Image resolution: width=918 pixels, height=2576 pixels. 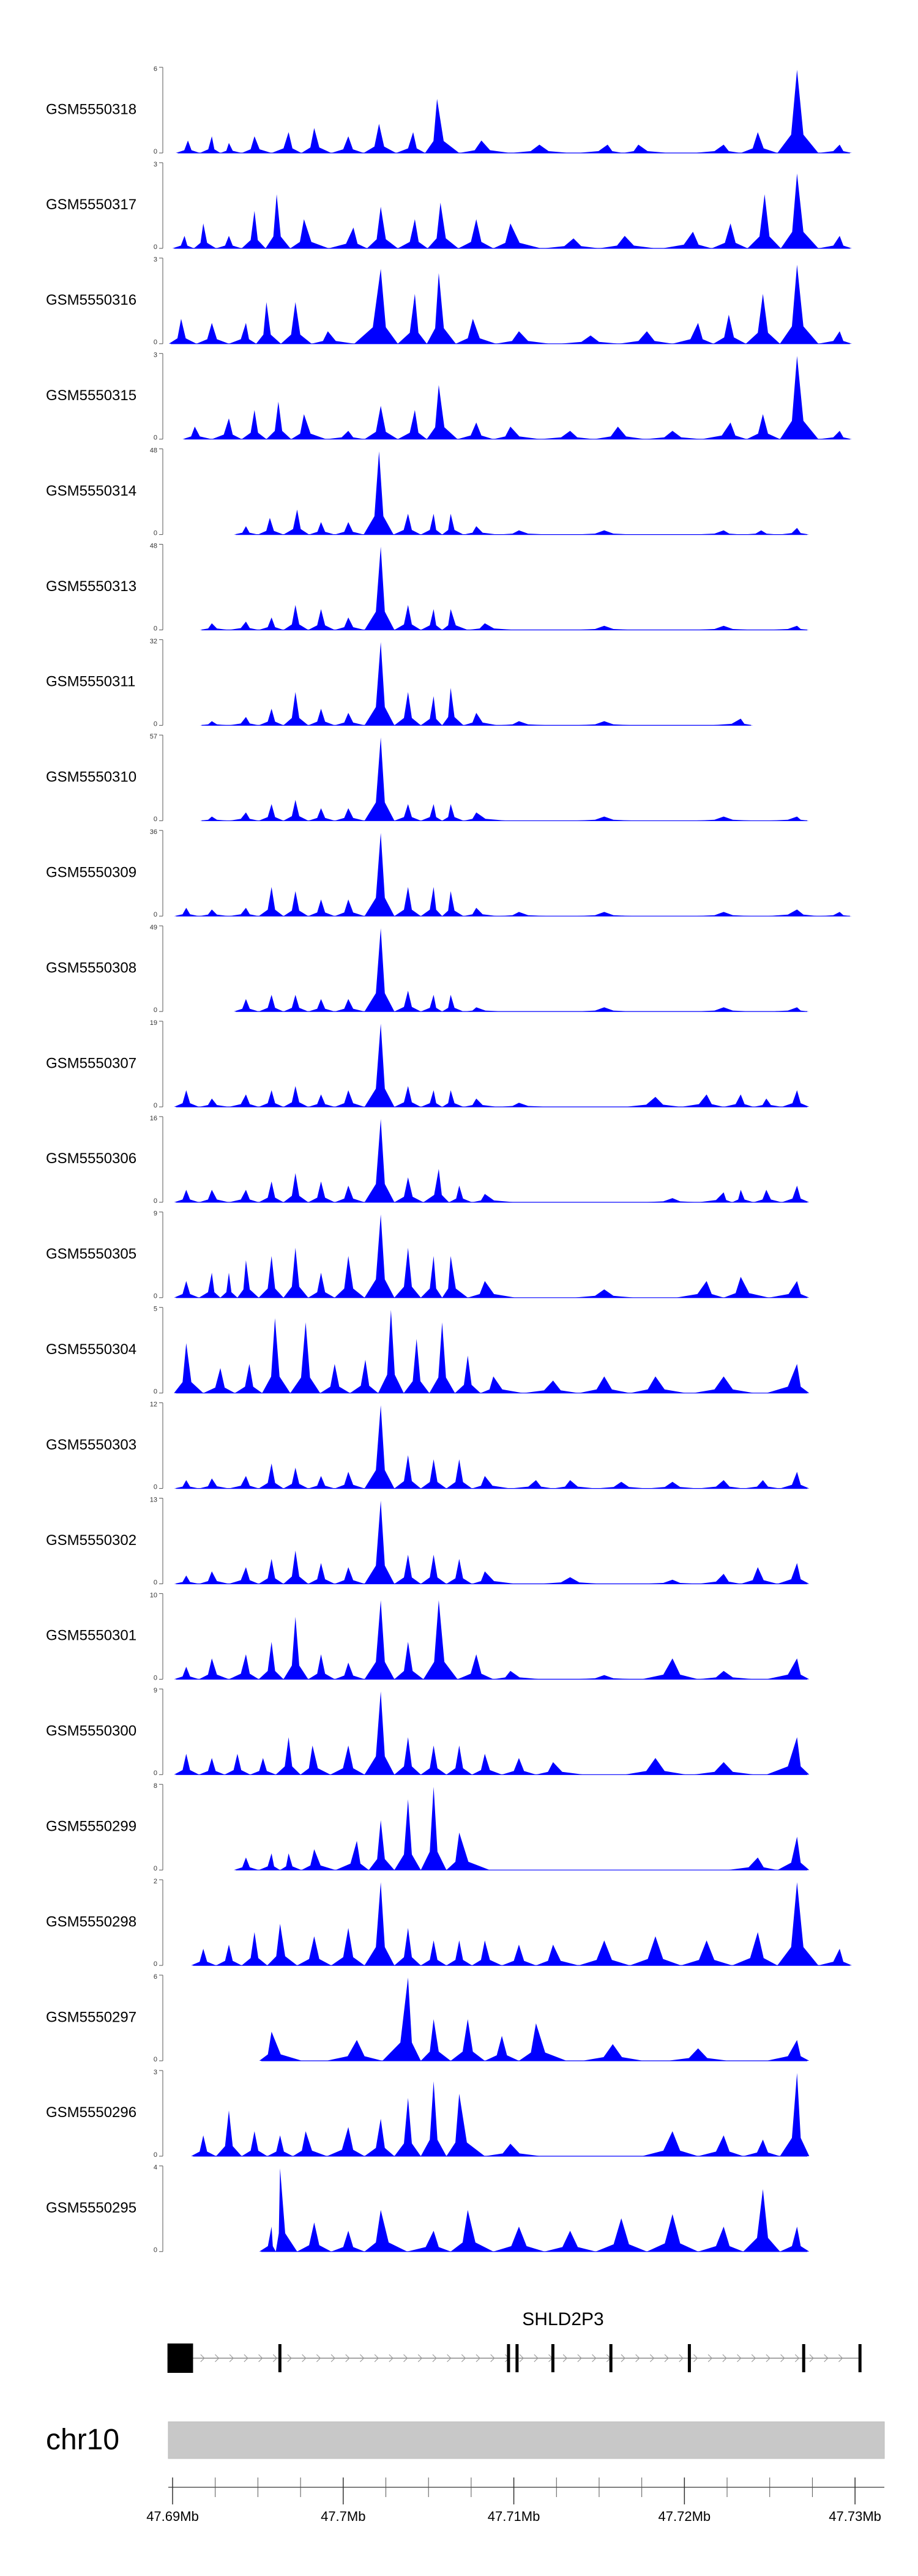 What do you see at coordinates (153, 1595) in the screenshot?
I see `y-max-label: 10` at bounding box center [153, 1595].